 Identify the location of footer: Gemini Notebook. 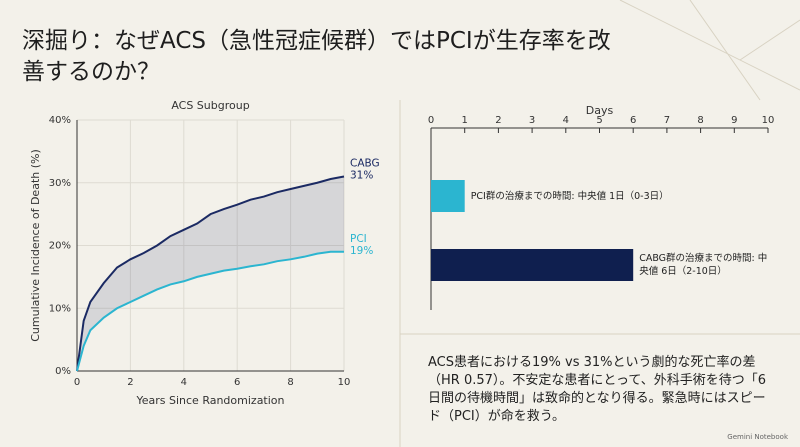
(757, 437).